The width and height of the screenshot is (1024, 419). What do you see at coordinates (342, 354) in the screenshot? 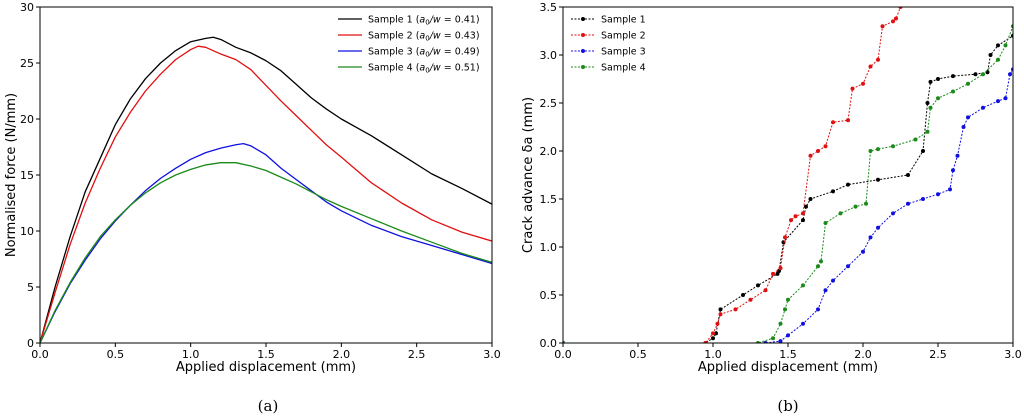
I see `x-tick-label: 2.0` at bounding box center [342, 354].